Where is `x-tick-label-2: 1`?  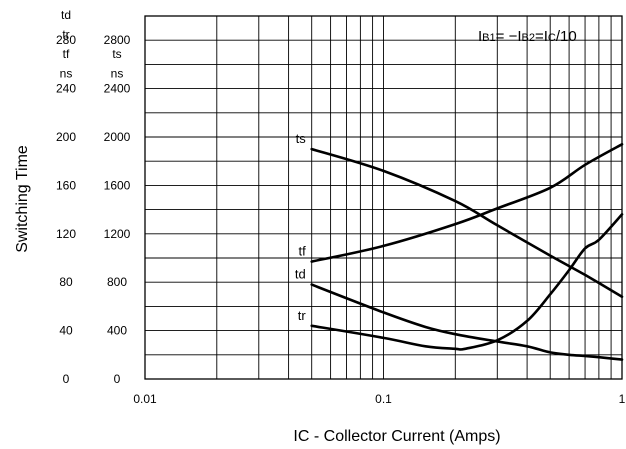 x-tick-label-2: 1 is located at coordinates (622, 399).